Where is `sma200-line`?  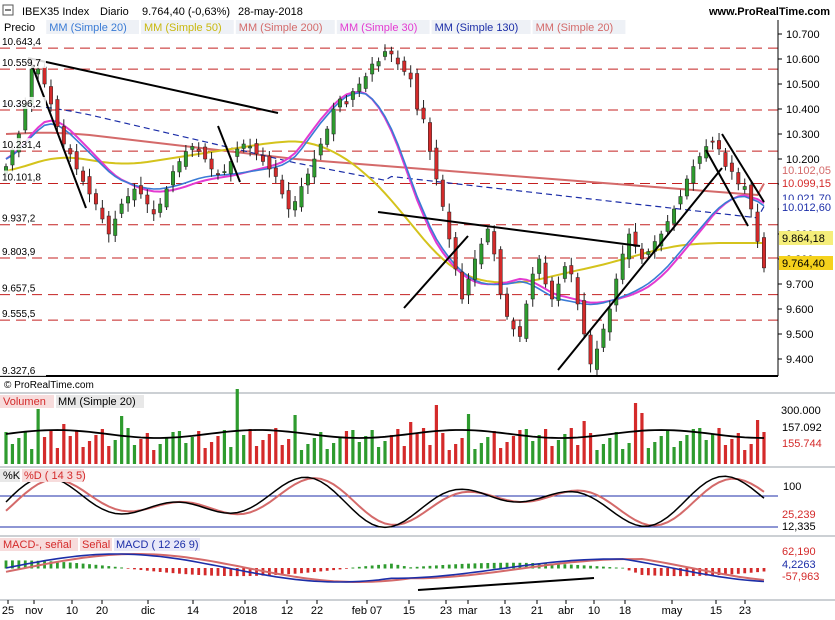 sma200-line is located at coordinates (385, 164).